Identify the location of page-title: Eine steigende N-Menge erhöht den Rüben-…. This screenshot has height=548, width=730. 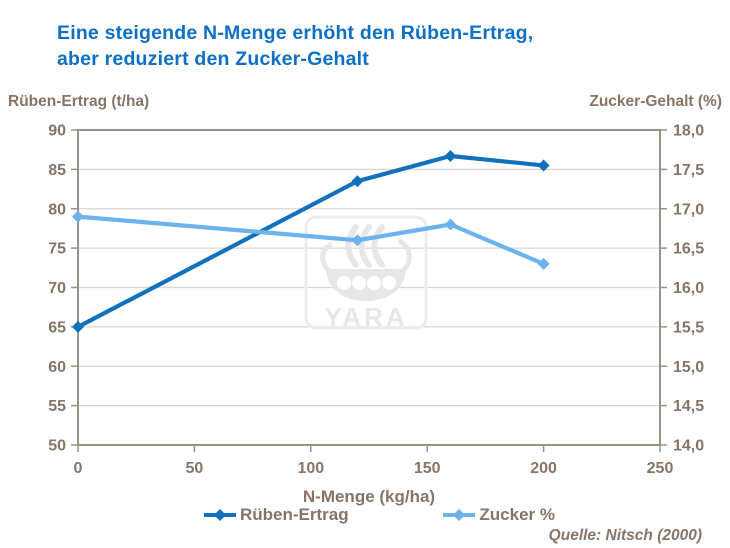
(295, 46).